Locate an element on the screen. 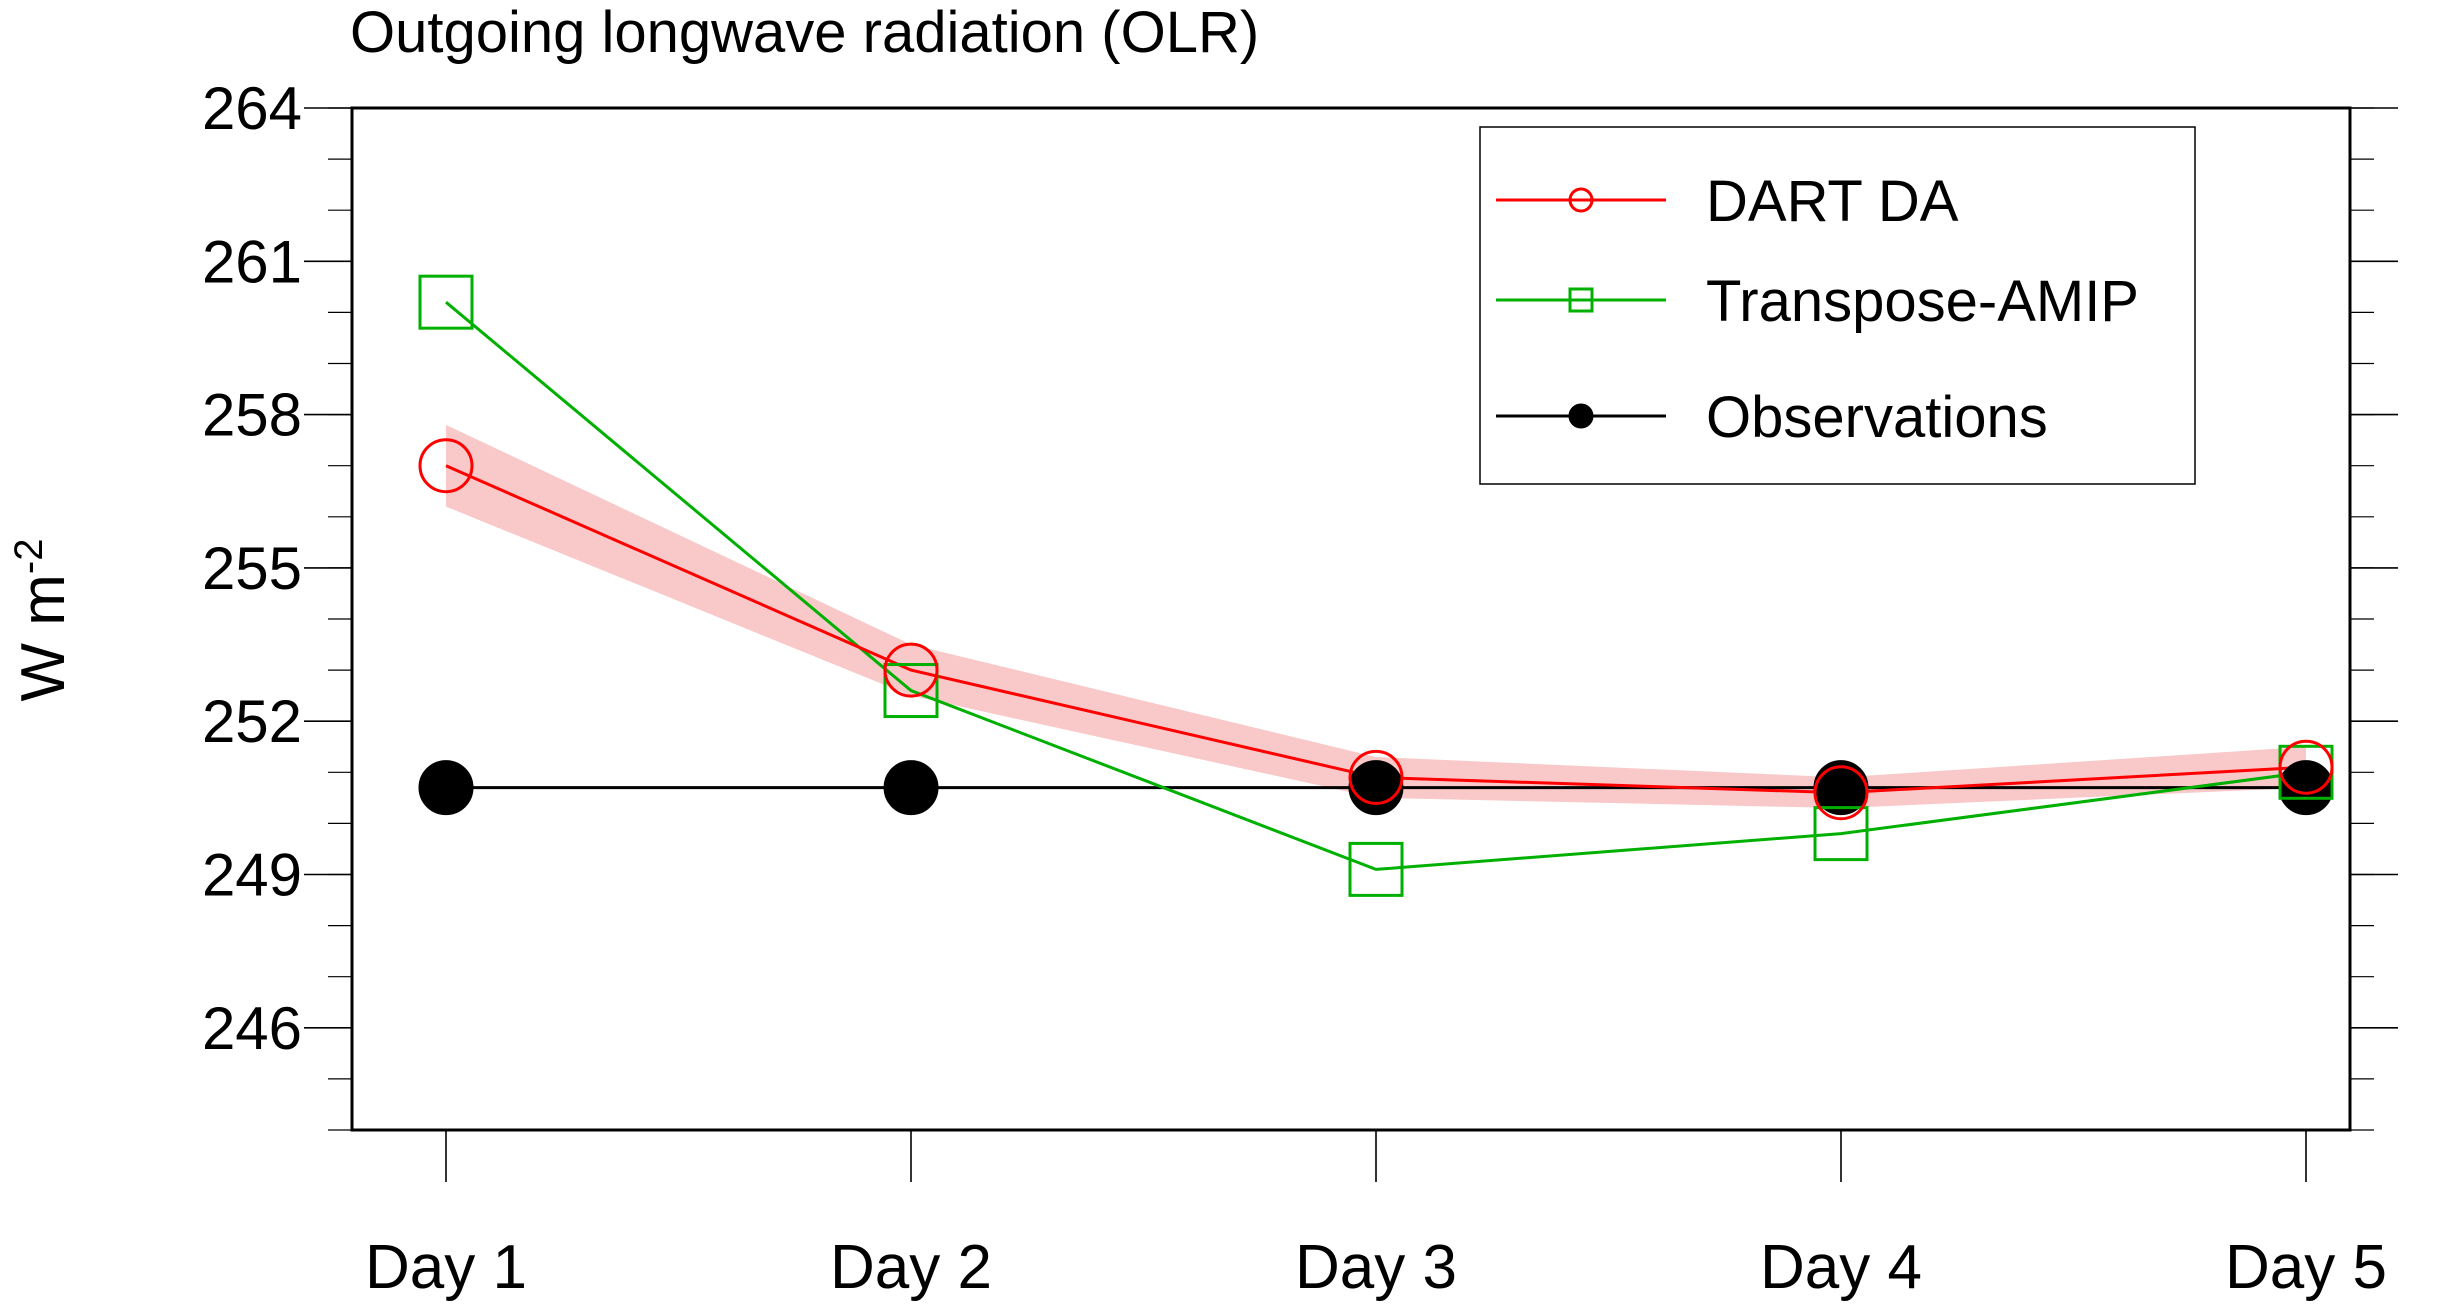  y-tick-label: 264 is located at coordinates (252, 108).